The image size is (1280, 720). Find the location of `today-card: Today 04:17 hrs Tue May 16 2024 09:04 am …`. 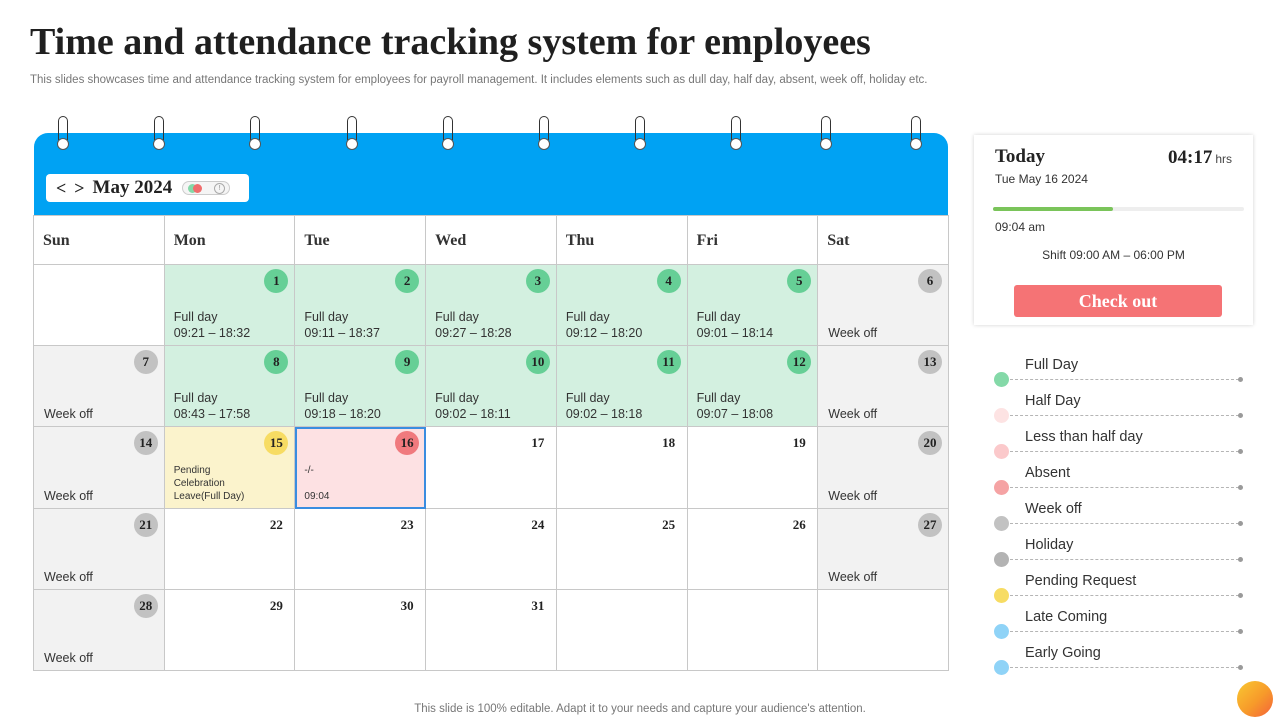

today-card: Today 04:17 hrs Tue May 16 2024 09:04 am … is located at coordinates (1113, 230).